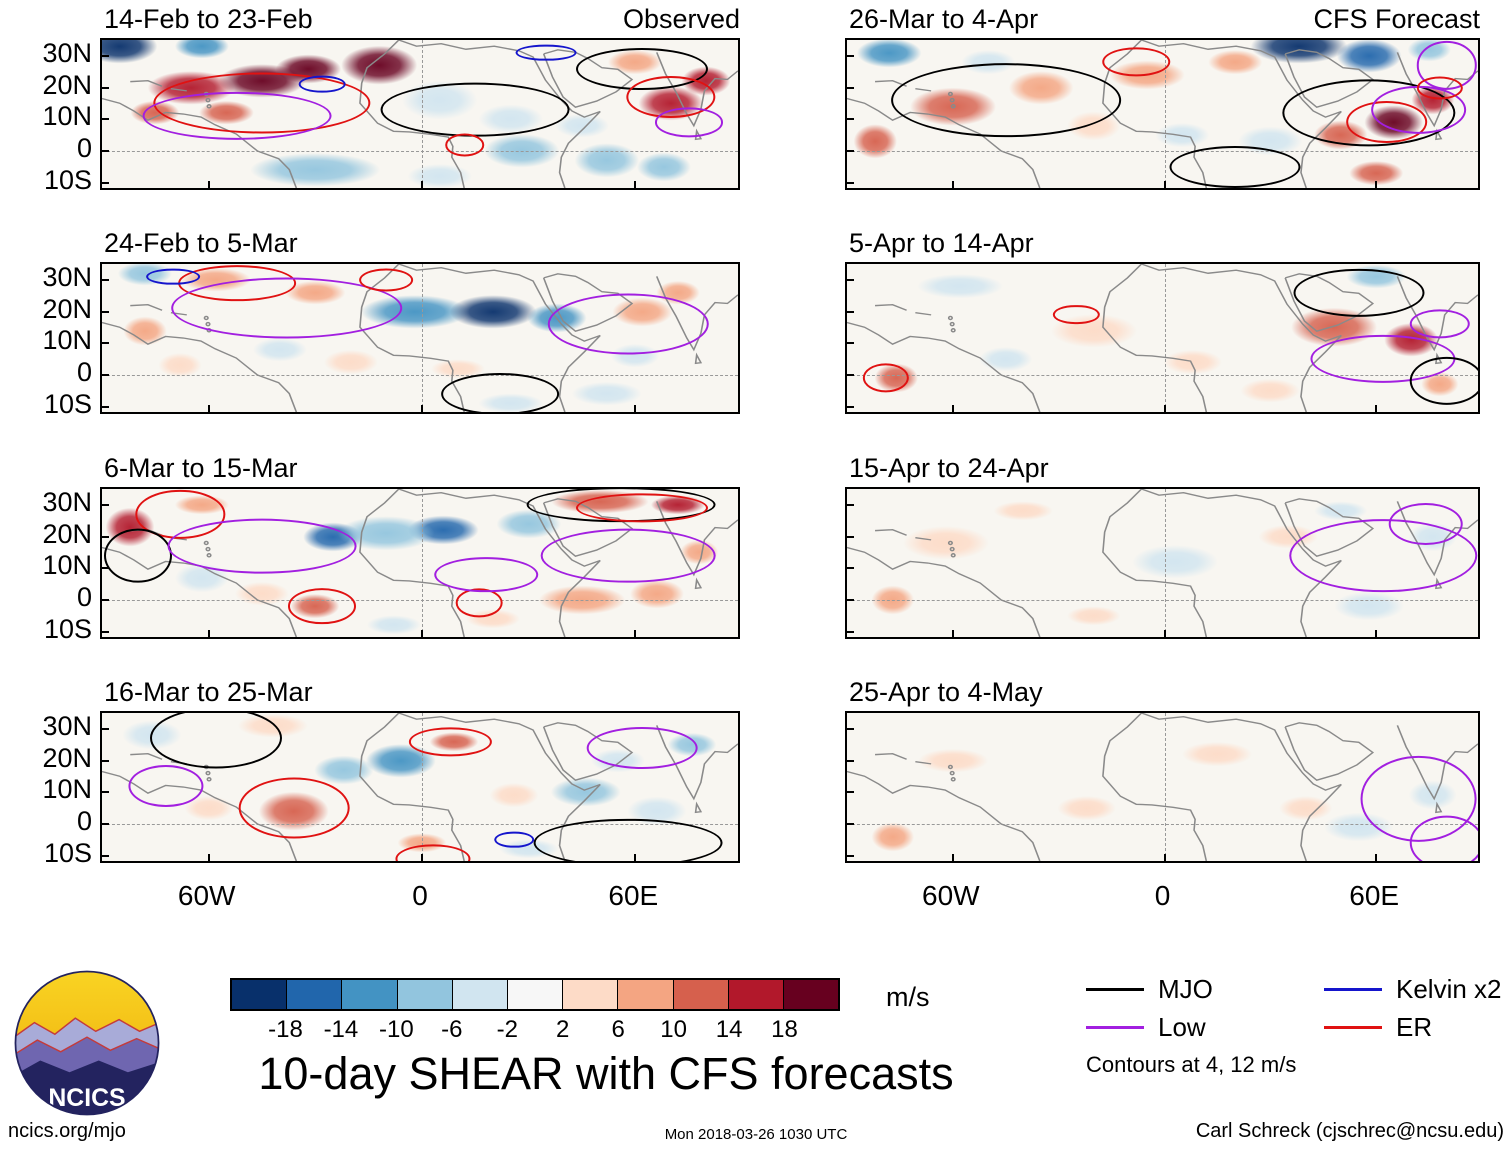 The height and width of the screenshot is (1149, 1510). Describe the element at coordinates (784, 1029) in the screenshot. I see `colorbar-tick-label: 18` at that location.